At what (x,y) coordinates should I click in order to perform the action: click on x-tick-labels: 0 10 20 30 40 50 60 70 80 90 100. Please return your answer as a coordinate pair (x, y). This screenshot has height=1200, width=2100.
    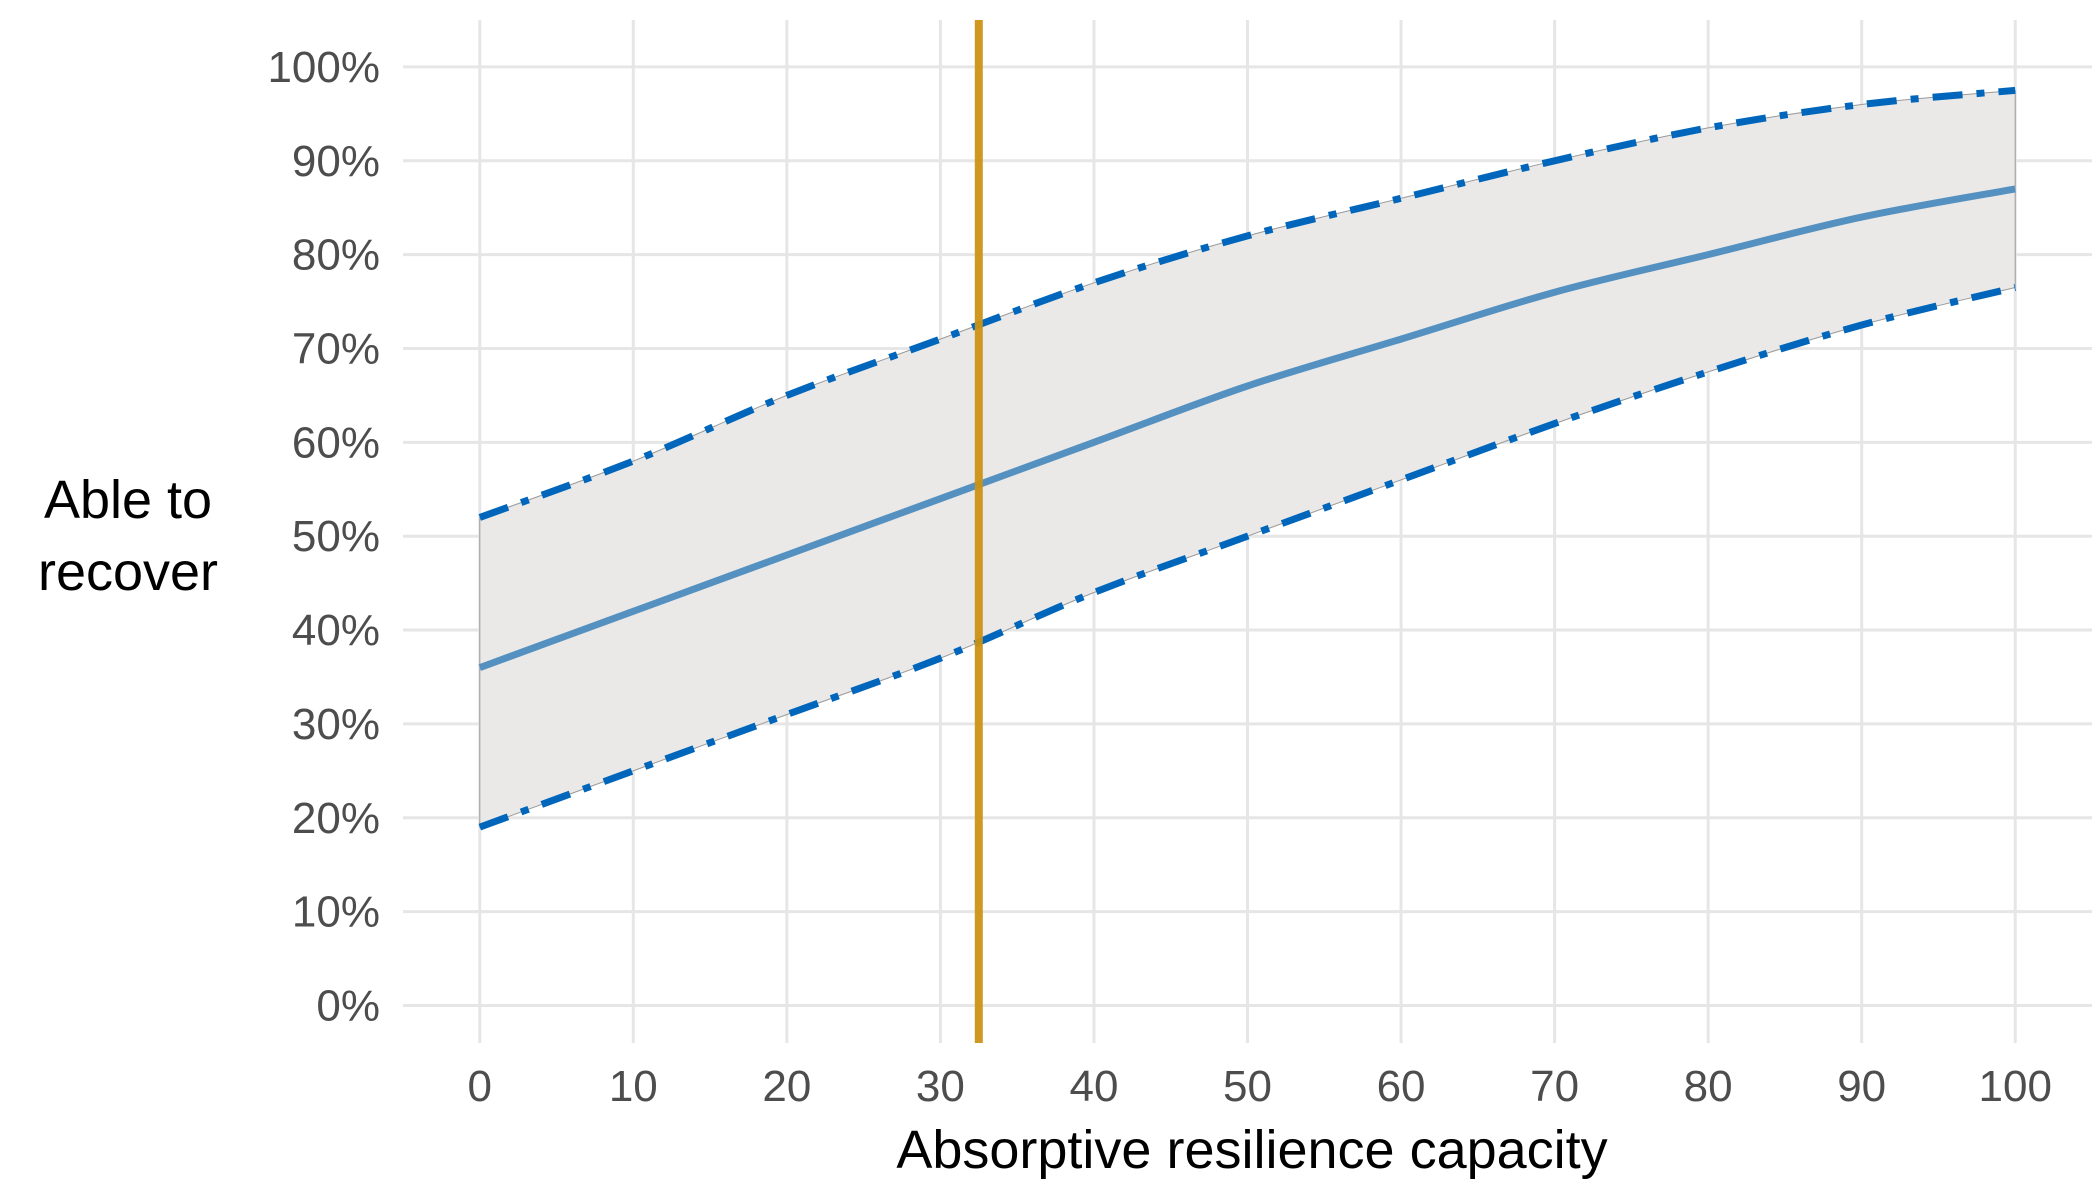
    Looking at the image, I should click on (1260, 1086).